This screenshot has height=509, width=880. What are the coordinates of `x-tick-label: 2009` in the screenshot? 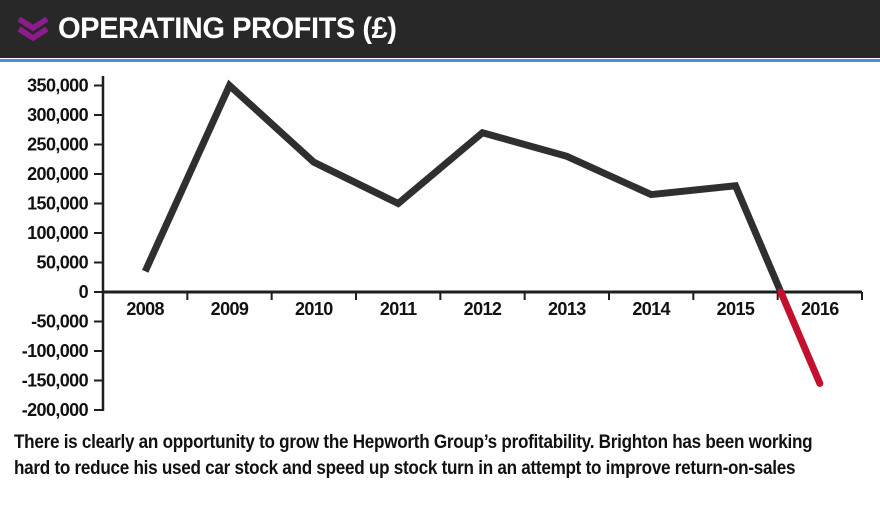 It's located at (230, 309).